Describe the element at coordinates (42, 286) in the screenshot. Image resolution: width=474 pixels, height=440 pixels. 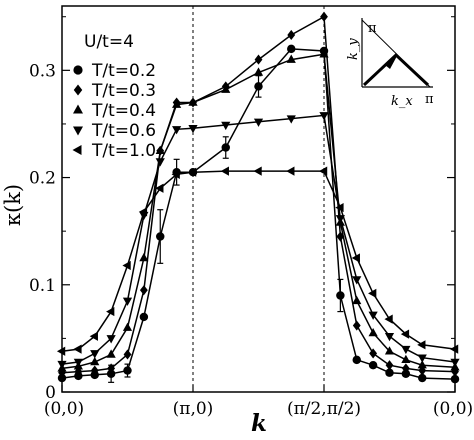
I see `y-tick-label: 0.1` at that location.